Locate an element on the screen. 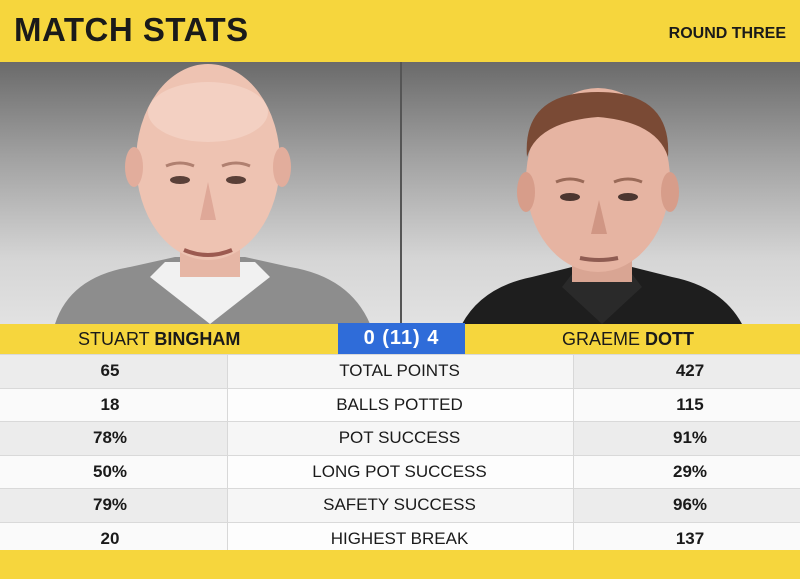  stat-row: 18 BALLS POTTED 115 is located at coordinates (400, 404).